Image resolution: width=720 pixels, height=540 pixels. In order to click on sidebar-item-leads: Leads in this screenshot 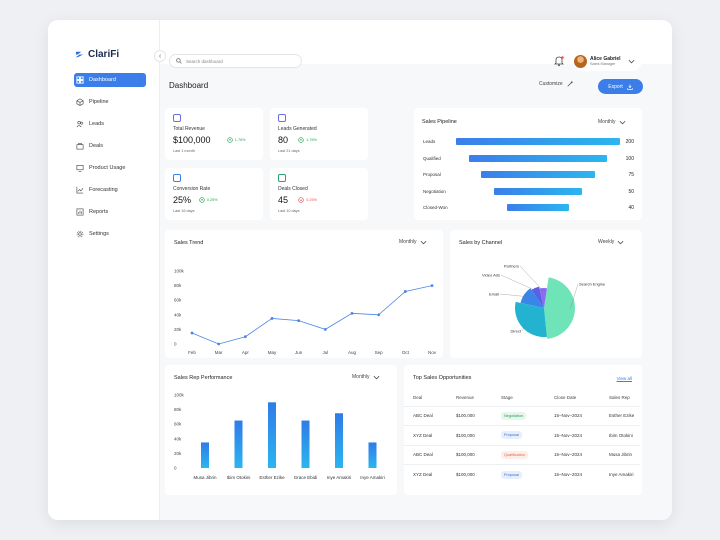, I will do `click(110, 124)`.